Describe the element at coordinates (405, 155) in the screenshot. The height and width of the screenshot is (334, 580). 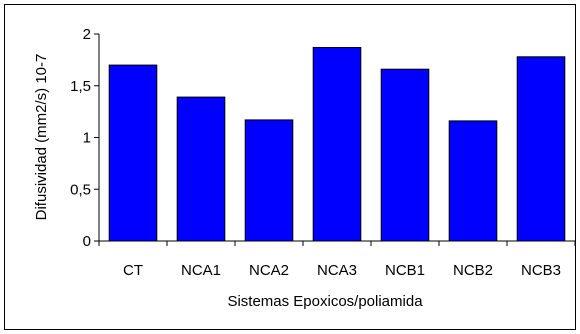
I see `bar-ncb1` at that location.